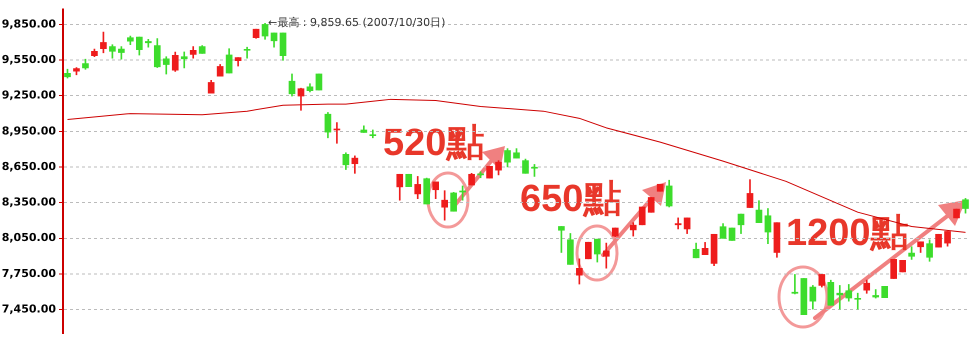 This screenshot has width=970, height=343. I want to click on y-tick-label: 7,450.00, so click(29, 309).